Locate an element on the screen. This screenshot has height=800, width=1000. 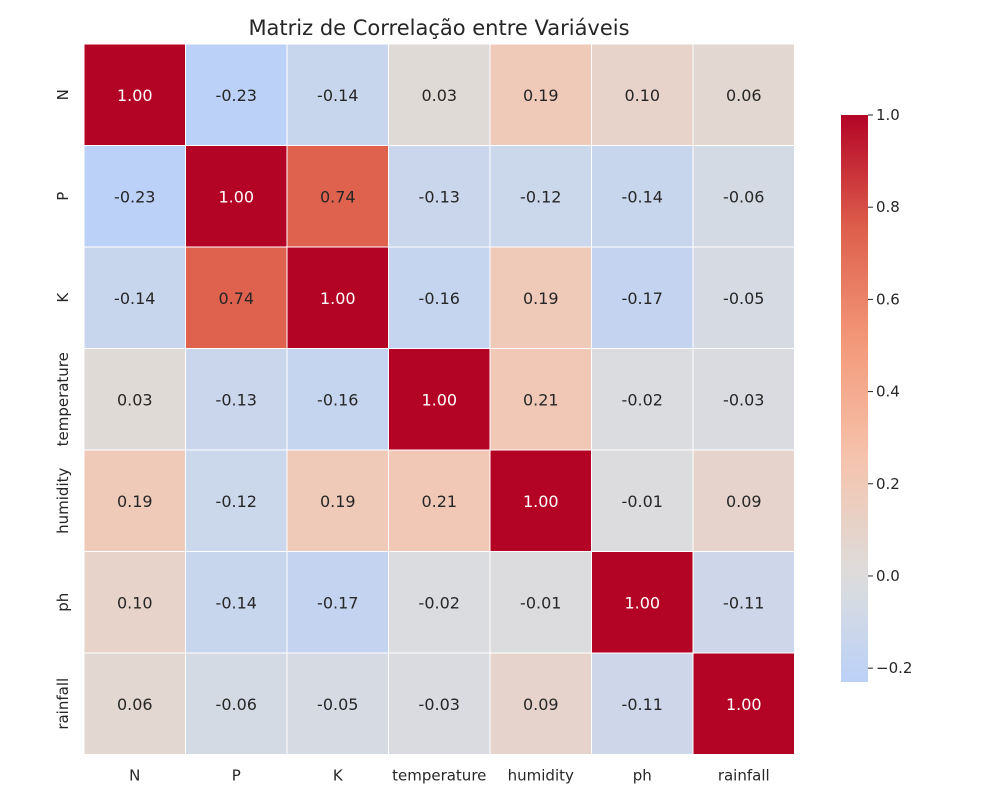
colorbar is located at coordinates (854, 398).